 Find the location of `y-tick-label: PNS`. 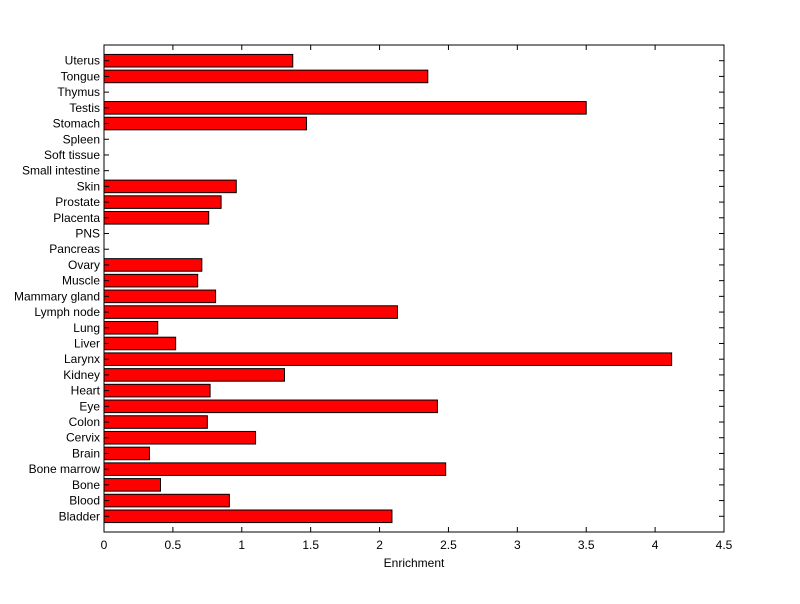

y-tick-label: PNS is located at coordinates (87, 234).